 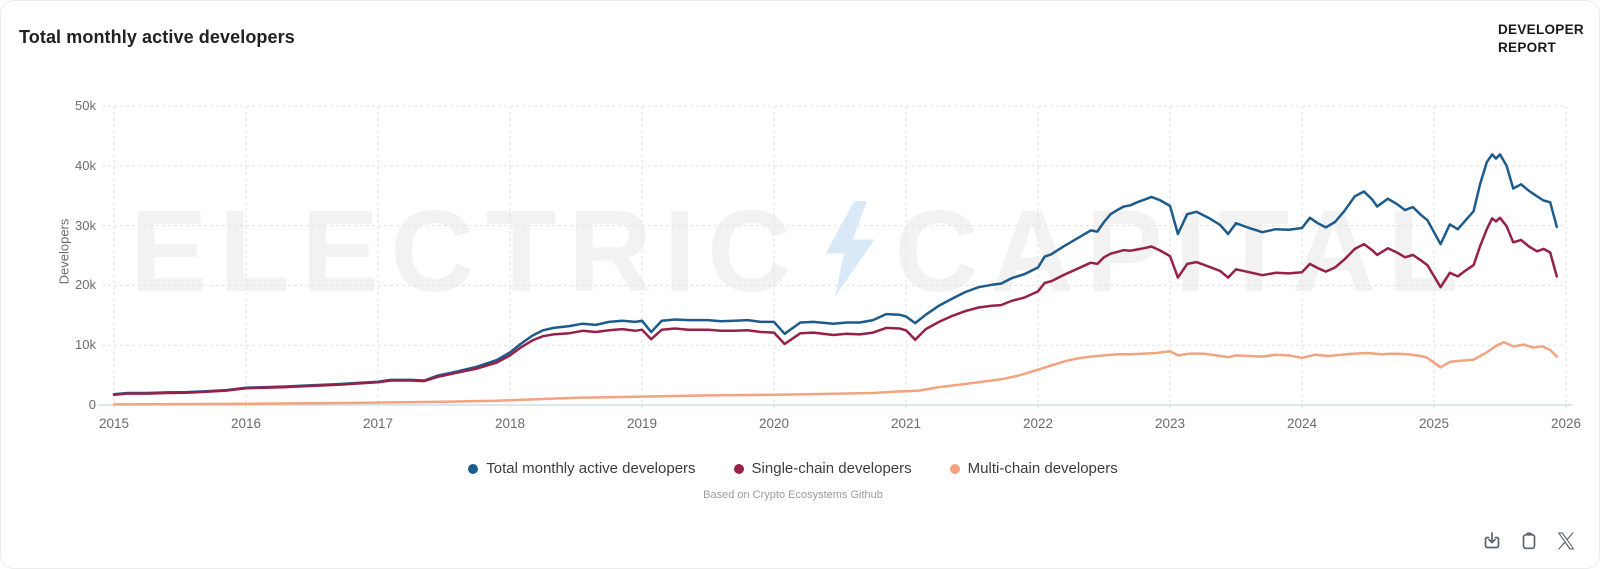 I want to click on developer-report-logo: DEVELOPER REPORT, so click(x=1541, y=39).